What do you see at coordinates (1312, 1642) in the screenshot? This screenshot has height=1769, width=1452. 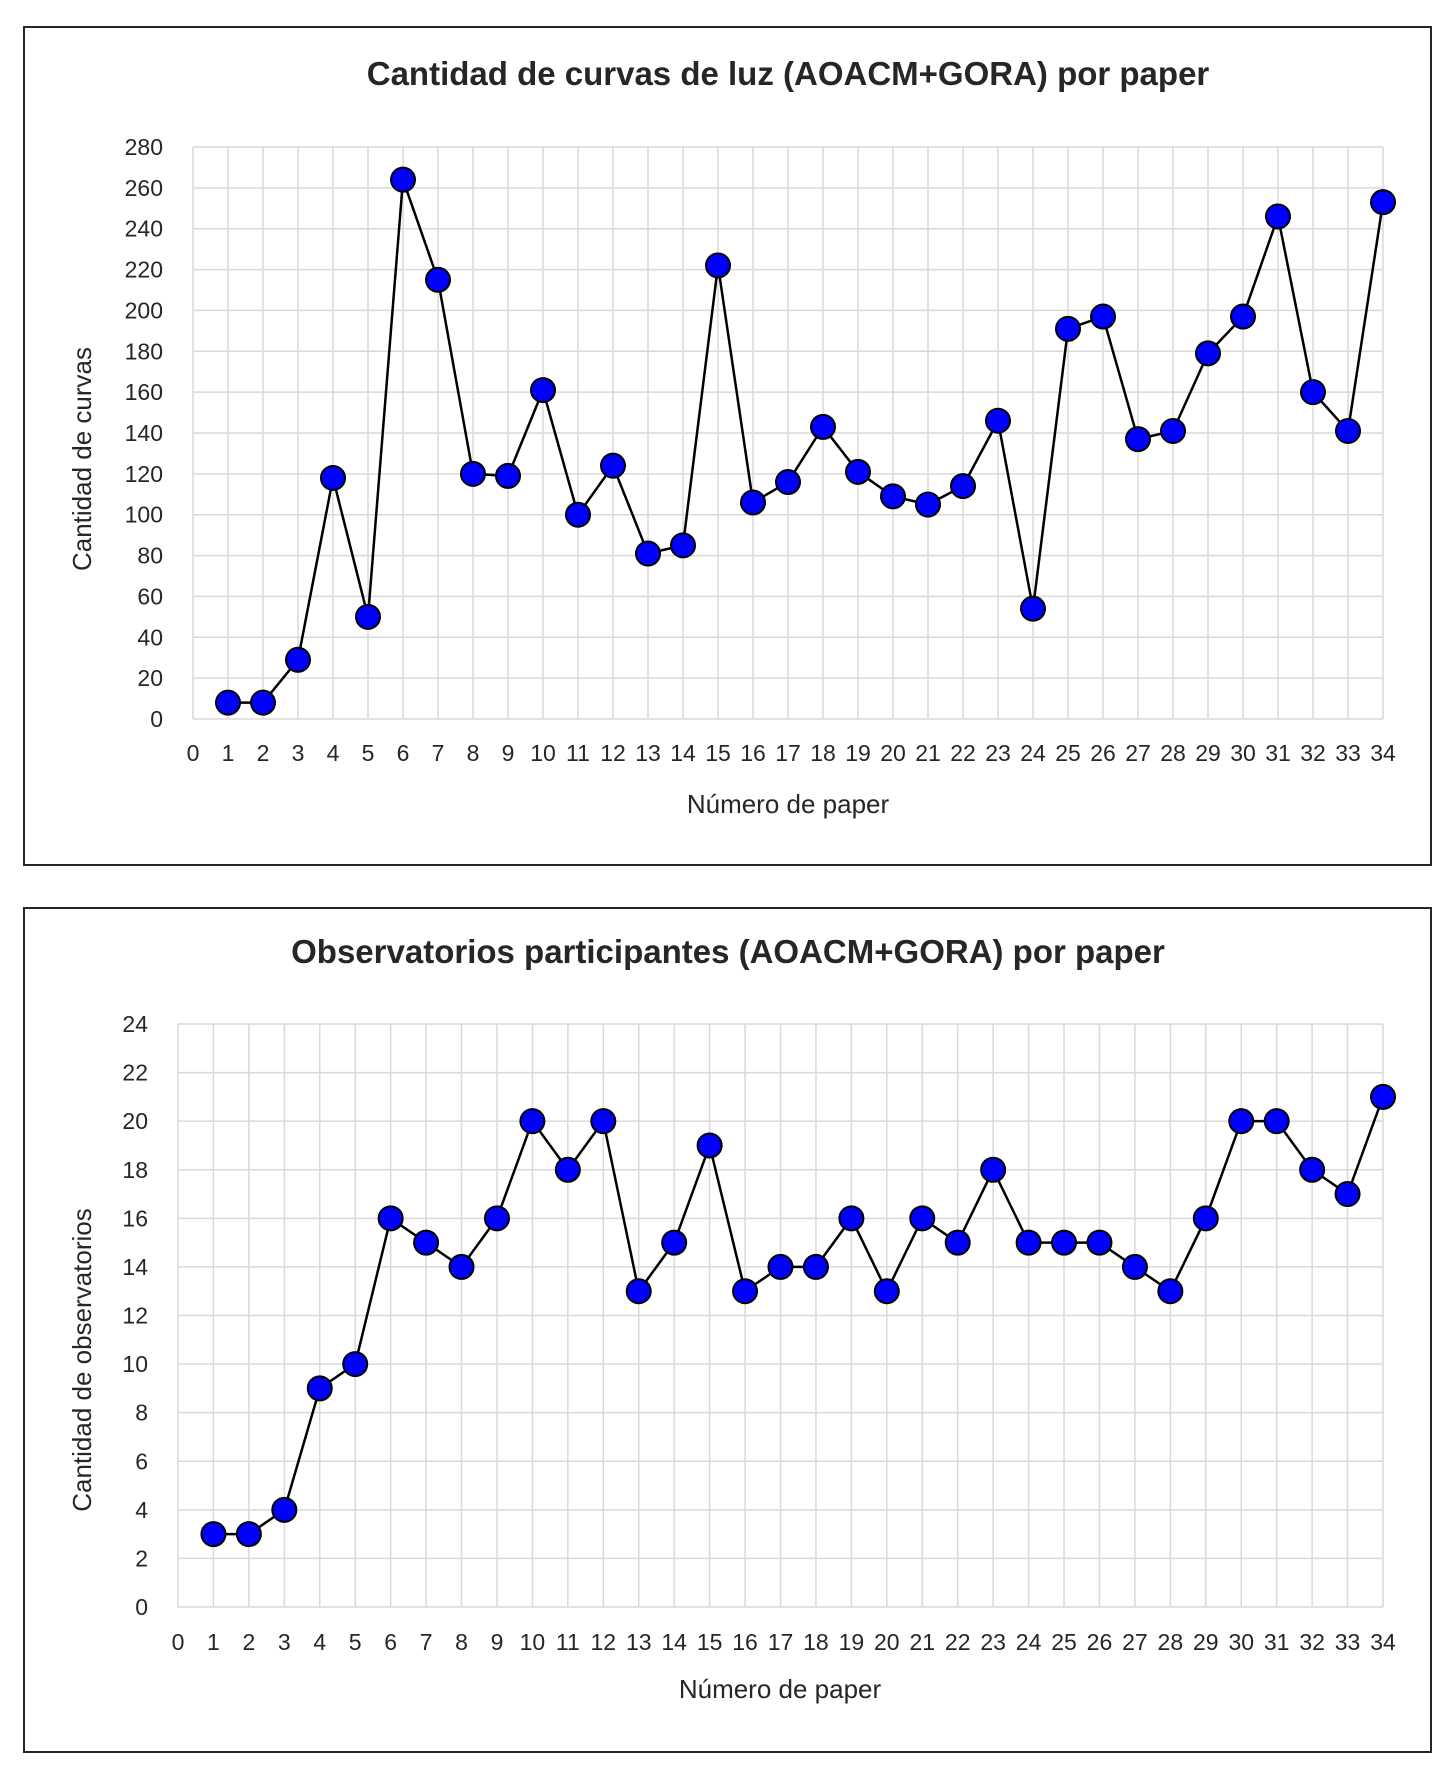 I see `x-tick-label: 32` at bounding box center [1312, 1642].